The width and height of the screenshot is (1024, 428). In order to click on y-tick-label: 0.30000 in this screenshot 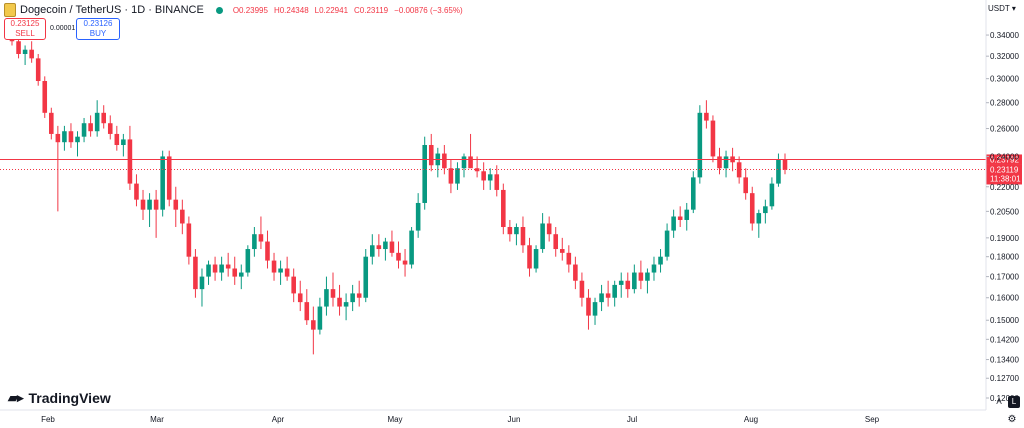, I will do `click(1004, 79)`.